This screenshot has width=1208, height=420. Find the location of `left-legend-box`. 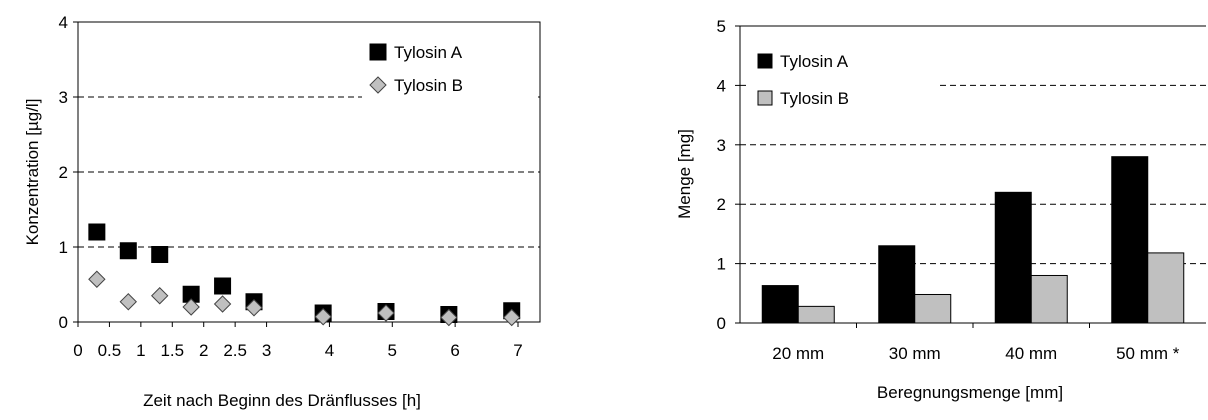

left-legend-box is located at coordinates (448, 74).